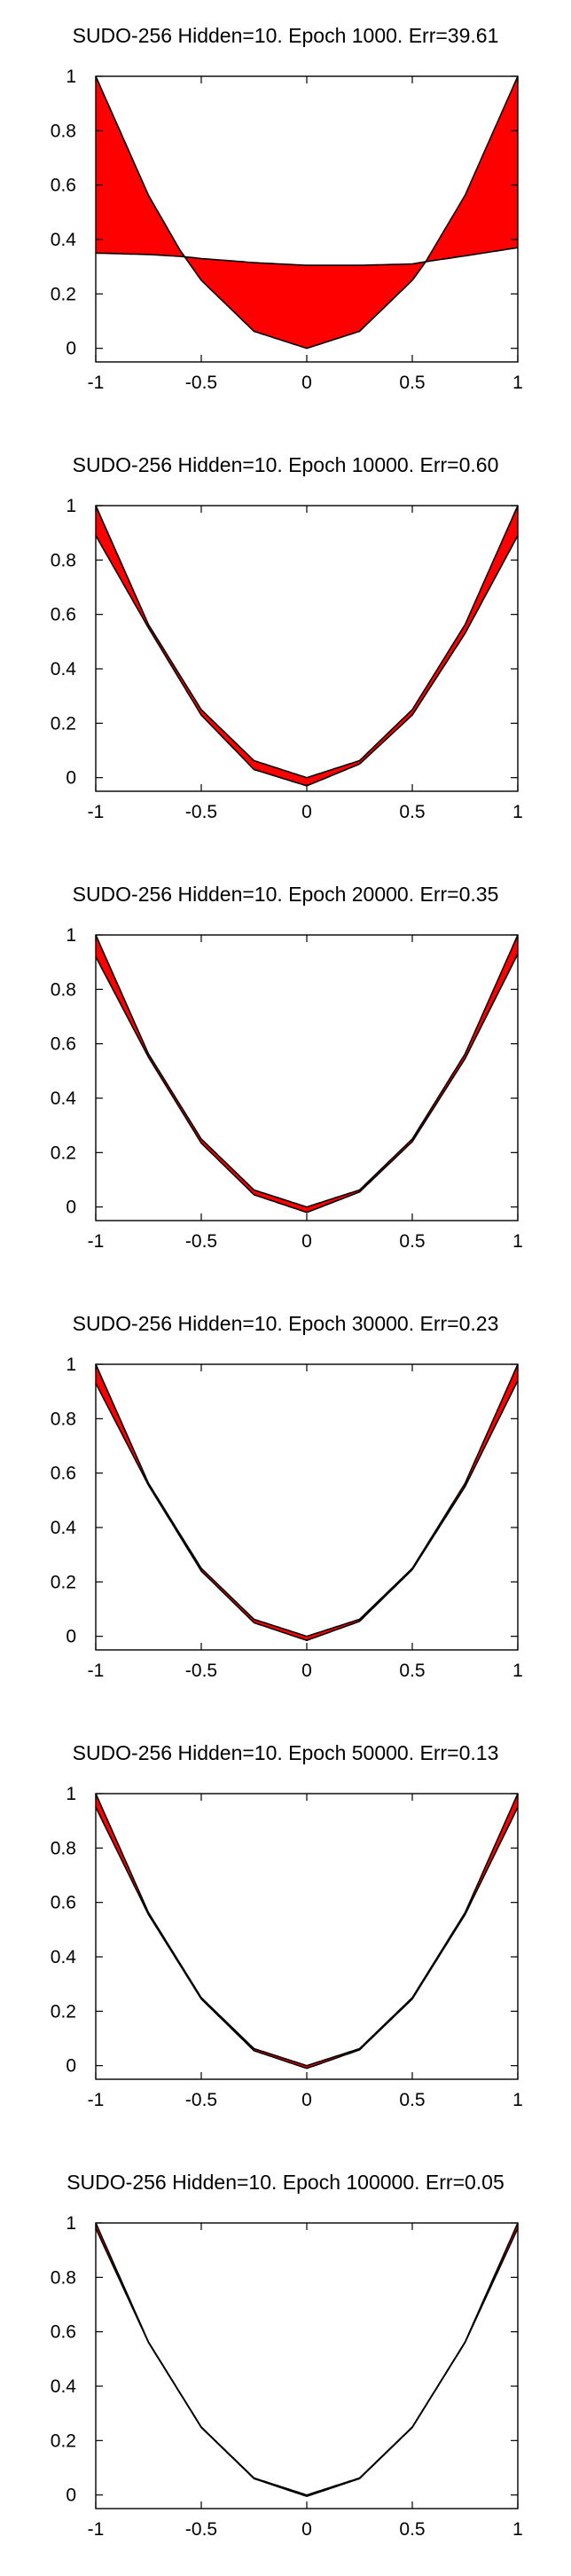 This screenshot has width=571, height=2576. I want to click on error-fill-area, so click(307, 212).